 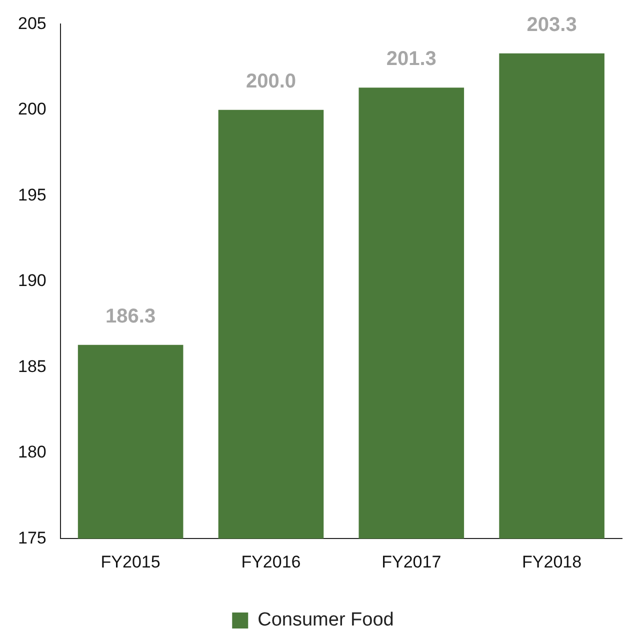 I want to click on data-label: 186.3, so click(x=131, y=316).